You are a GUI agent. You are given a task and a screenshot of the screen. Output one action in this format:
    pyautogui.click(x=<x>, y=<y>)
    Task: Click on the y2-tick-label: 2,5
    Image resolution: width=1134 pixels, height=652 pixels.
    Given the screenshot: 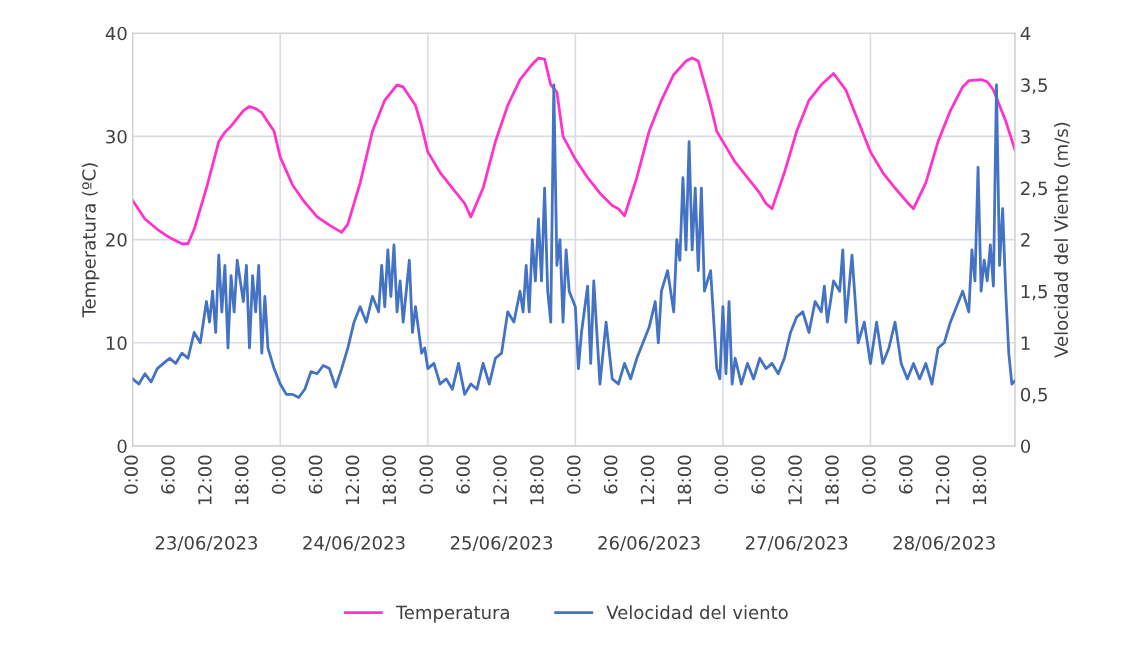 What is the action you would take?
    pyautogui.click(x=1034, y=189)
    